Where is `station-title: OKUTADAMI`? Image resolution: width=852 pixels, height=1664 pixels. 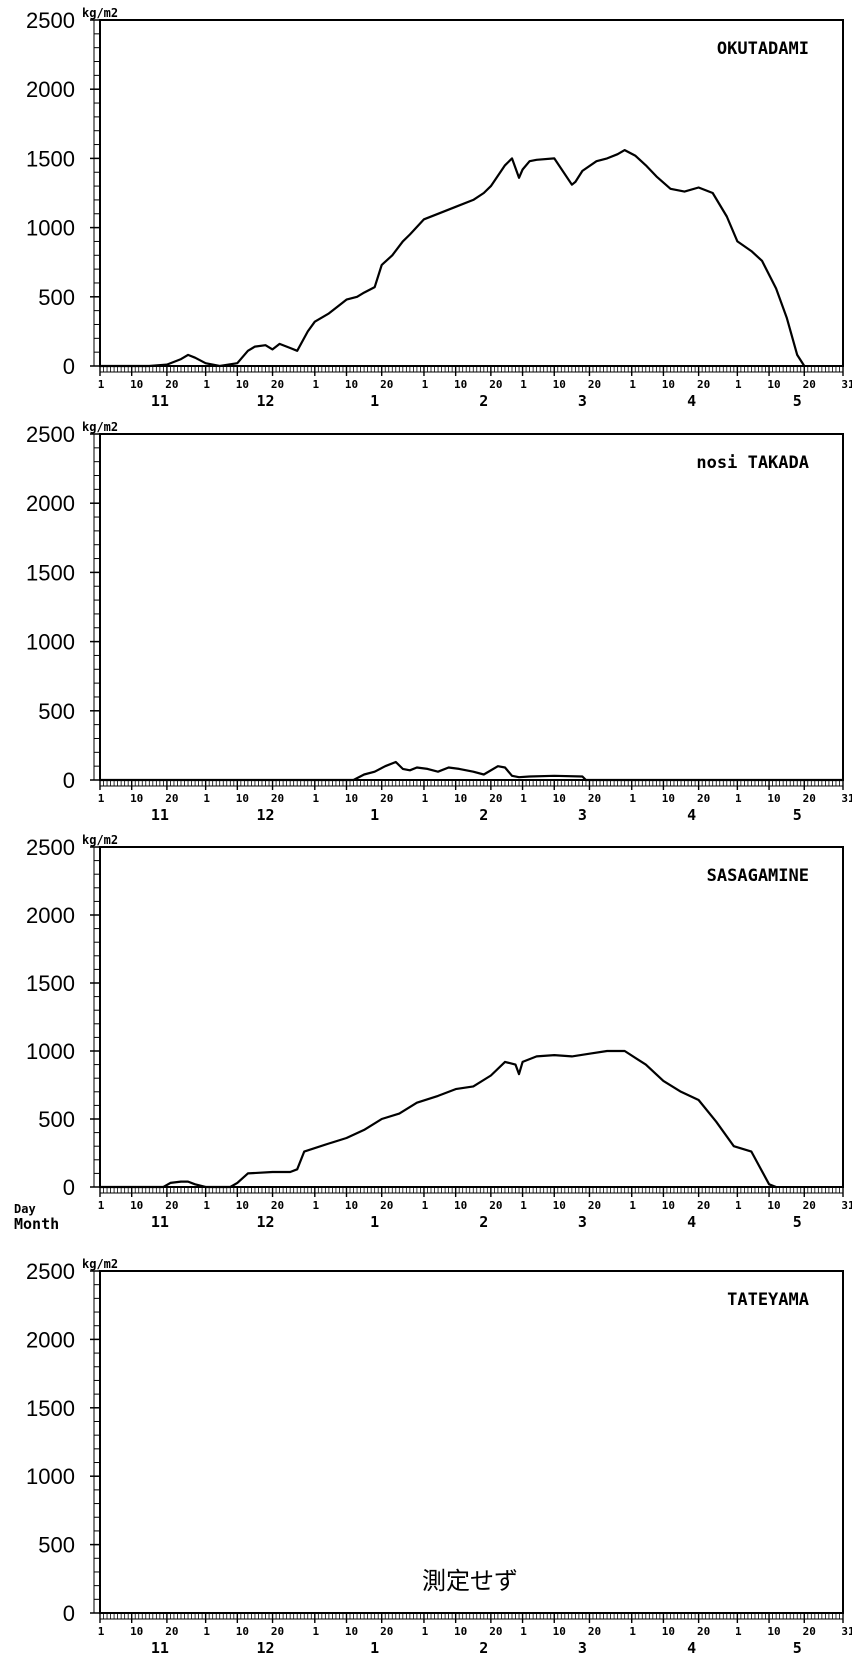
station-title: OKUTADAMI is located at coordinates (763, 49).